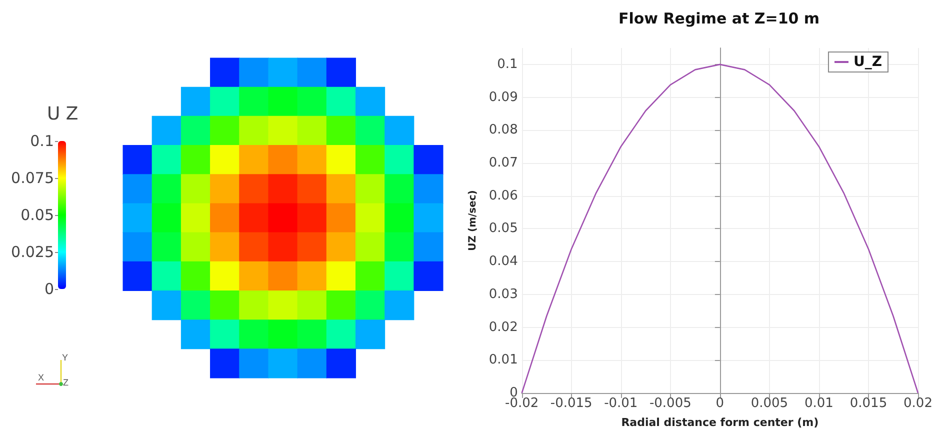 Image resolution: width=940 pixels, height=437 pixels. What do you see at coordinates (507, 64) in the screenshot?
I see `y-tick-label: 0.1` at bounding box center [507, 64].